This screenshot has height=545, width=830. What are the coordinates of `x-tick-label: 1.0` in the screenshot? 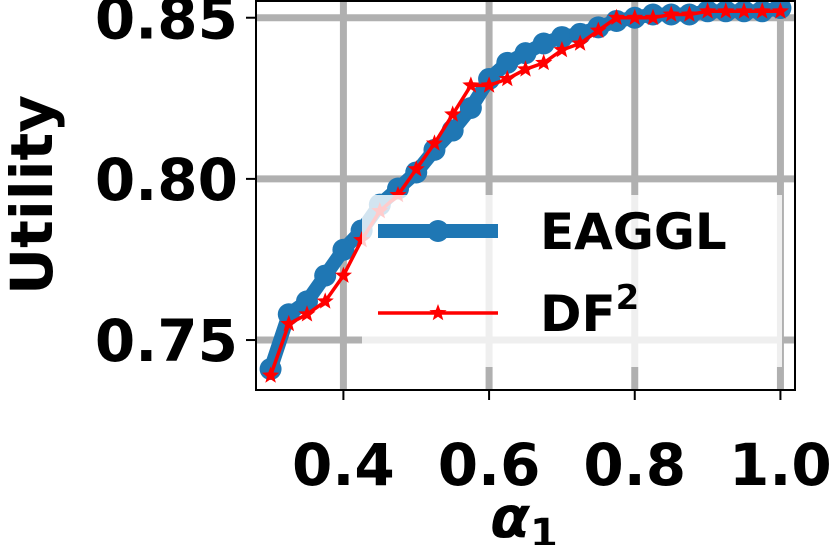 It's located at (779, 465).